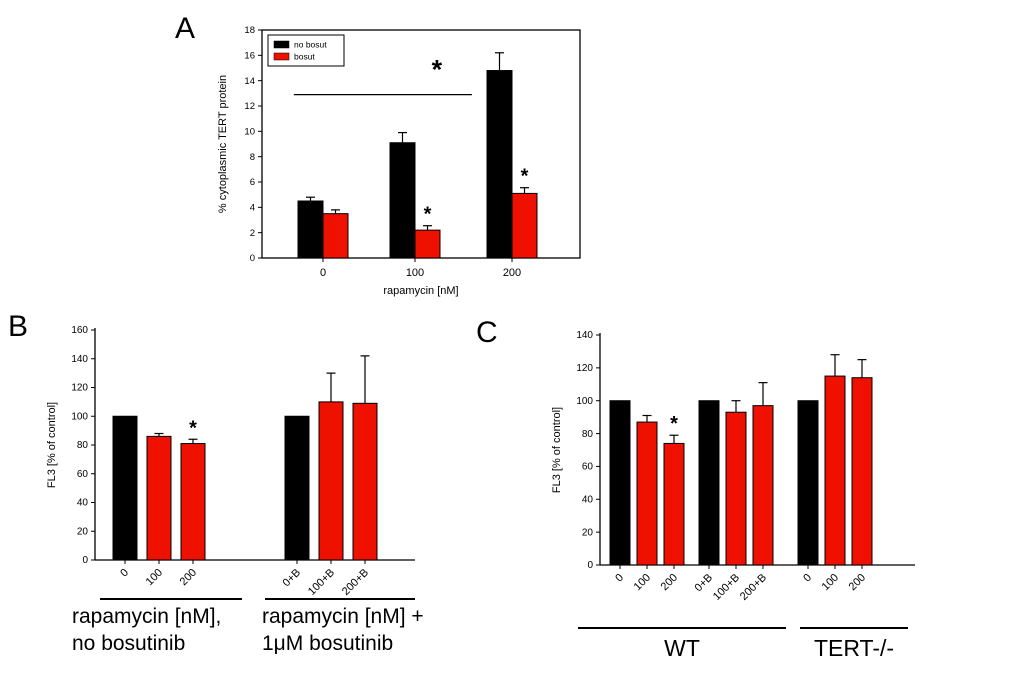 The image size is (1020, 680). What do you see at coordinates (249, 81) in the screenshot?
I see `svg-text: 14` at bounding box center [249, 81].